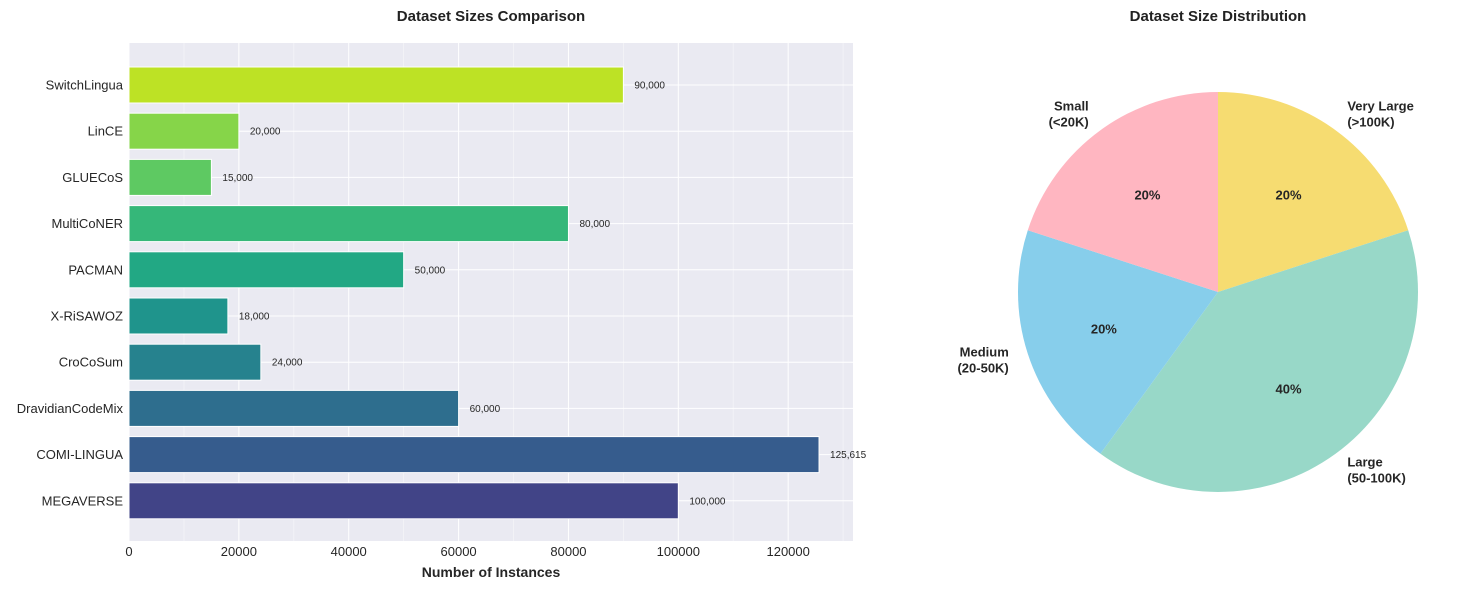 The image size is (1477, 590). I want to click on bar-switchlingua, so click(376, 85).